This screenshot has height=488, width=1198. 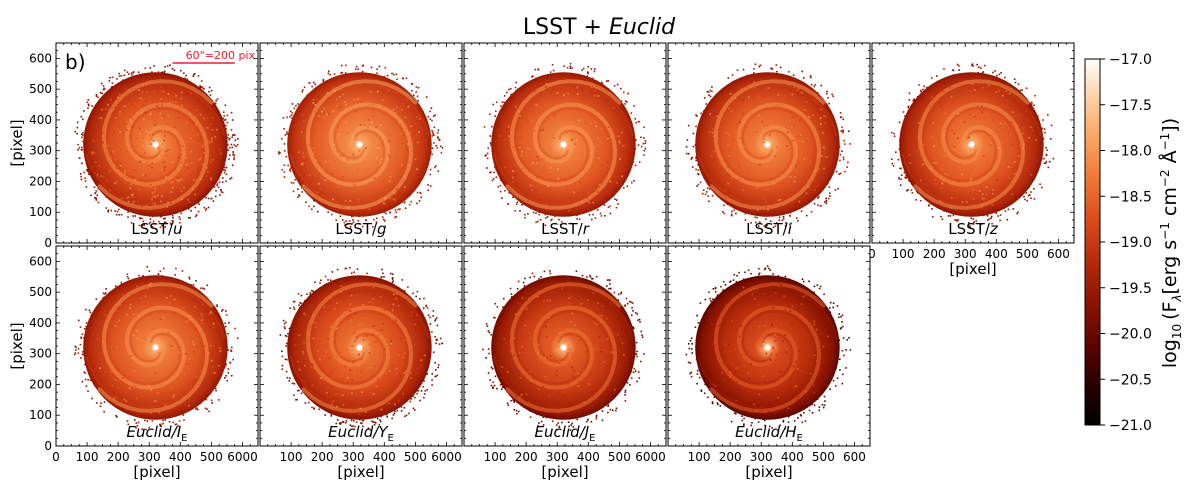 What do you see at coordinates (118, 457) in the screenshot?
I see `x-tick-label: 200` at bounding box center [118, 457].